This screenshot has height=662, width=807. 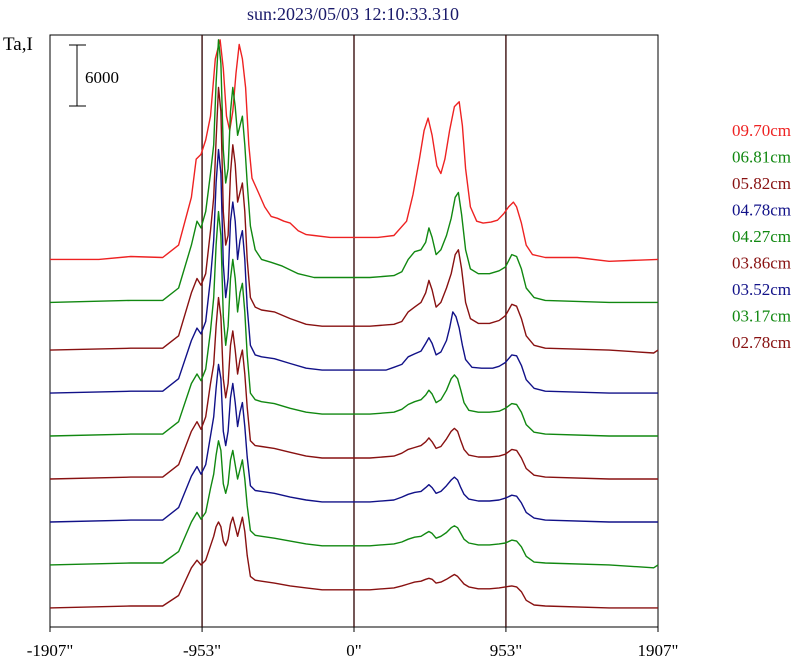 I want to click on series-line-03.17cm, so click(x=354, y=504).